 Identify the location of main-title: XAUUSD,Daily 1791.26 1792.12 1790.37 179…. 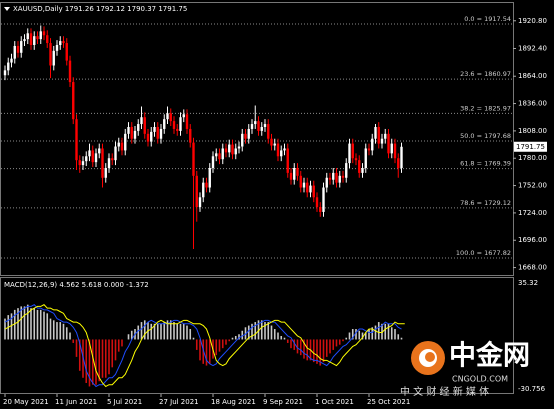
(100, 9).